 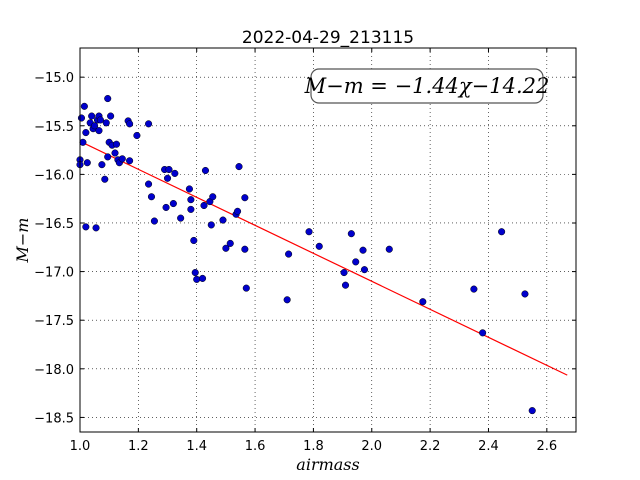 What do you see at coordinates (54, 78) in the screenshot?
I see `y-tick-label: −15.0` at bounding box center [54, 78].